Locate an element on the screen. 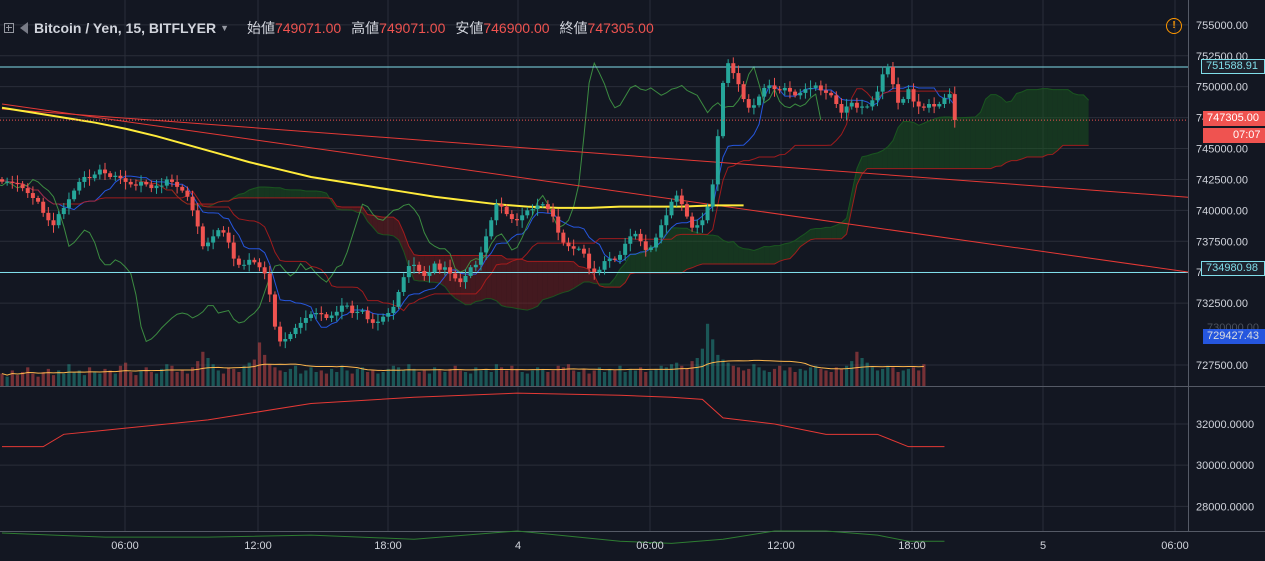 The image size is (1265, 561). chevron-down-icon: ▼ is located at coordinates (224, 28).